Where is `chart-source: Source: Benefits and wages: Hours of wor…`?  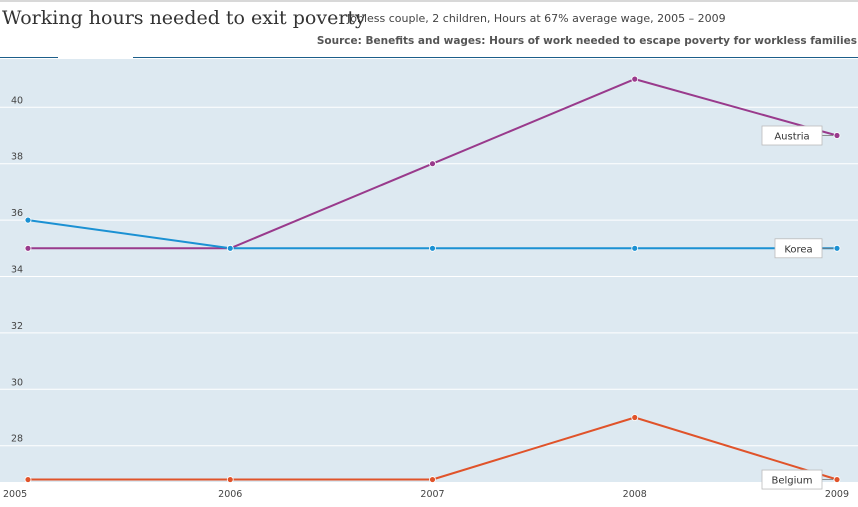 chart-source: Source: Benefits and wages: Hours of wor… is located at coordinates (586, 41).